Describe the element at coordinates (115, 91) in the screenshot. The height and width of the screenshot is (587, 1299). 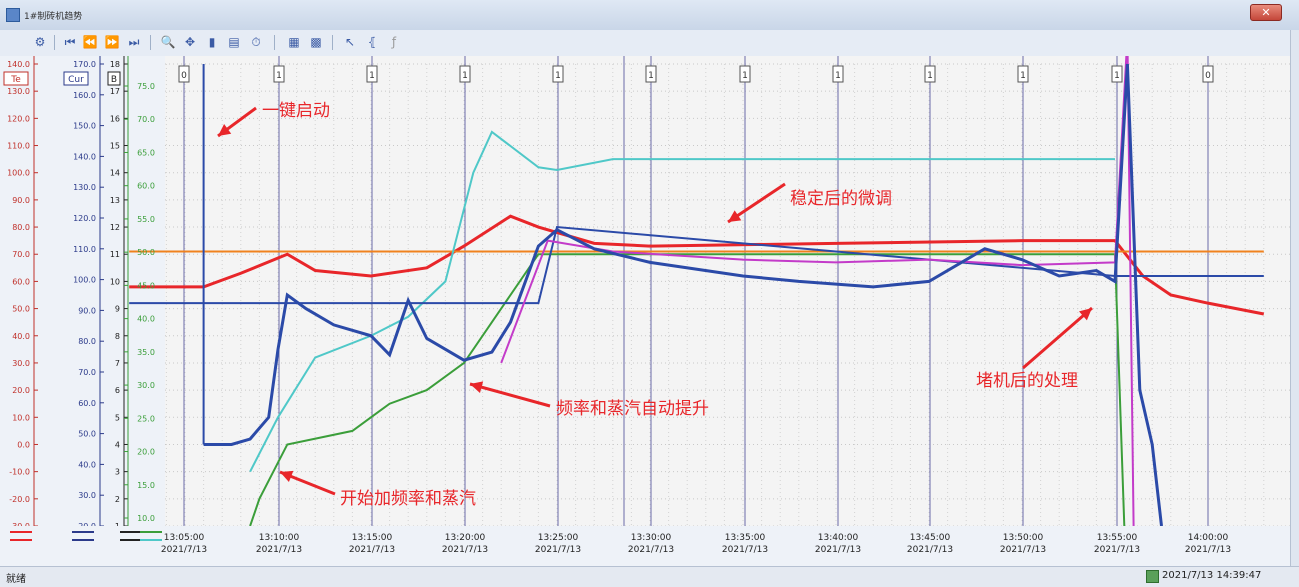
I see `b-axis-tick: 17` at that location.